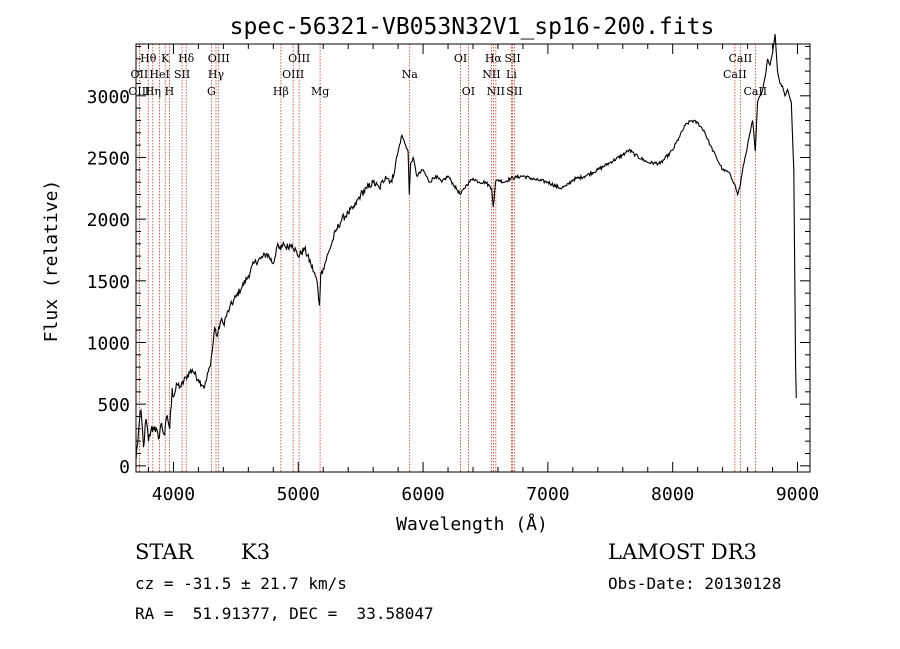  I want to click on spectral-line-label: K, so click(165, 58).